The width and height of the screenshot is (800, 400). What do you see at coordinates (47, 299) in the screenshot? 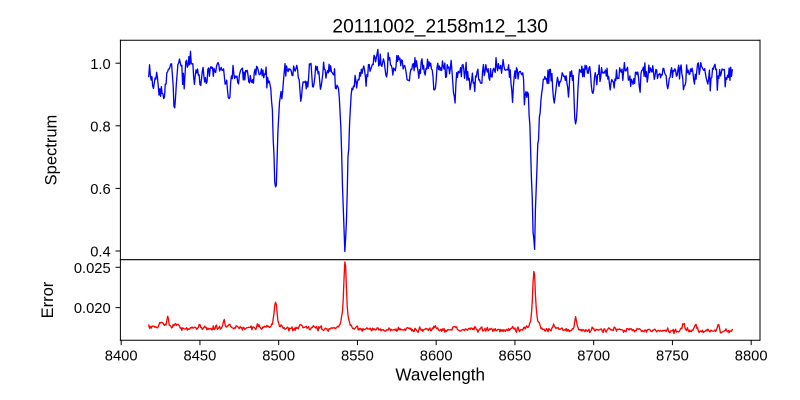
I see `svg-text: Error` at bounding box center [47, 299].